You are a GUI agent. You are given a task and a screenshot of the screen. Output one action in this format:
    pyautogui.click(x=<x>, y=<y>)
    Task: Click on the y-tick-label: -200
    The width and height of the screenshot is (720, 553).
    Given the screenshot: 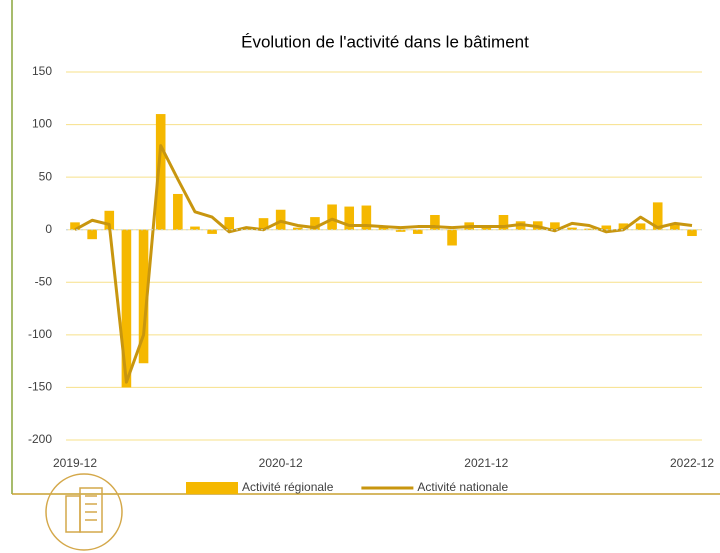 What is the action you would take?
    pyautogui.click(x=40, y=439)
    